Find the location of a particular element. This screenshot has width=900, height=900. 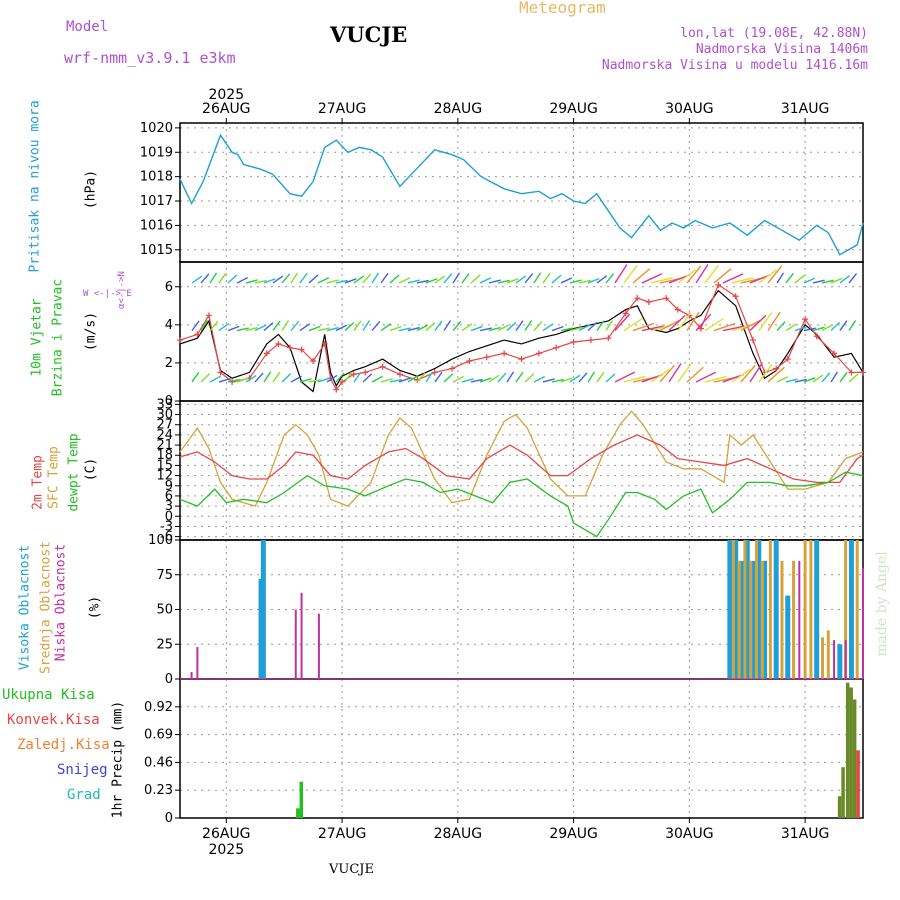

precip-legend-conv: Konvek.Kisa is located at coordinates (53, 720).